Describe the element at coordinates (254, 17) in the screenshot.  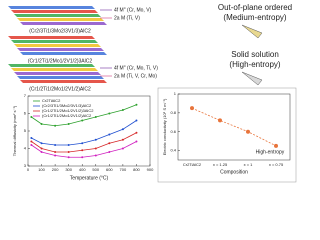
I see `ordered-sub: (Medium-entropy)` at that location.